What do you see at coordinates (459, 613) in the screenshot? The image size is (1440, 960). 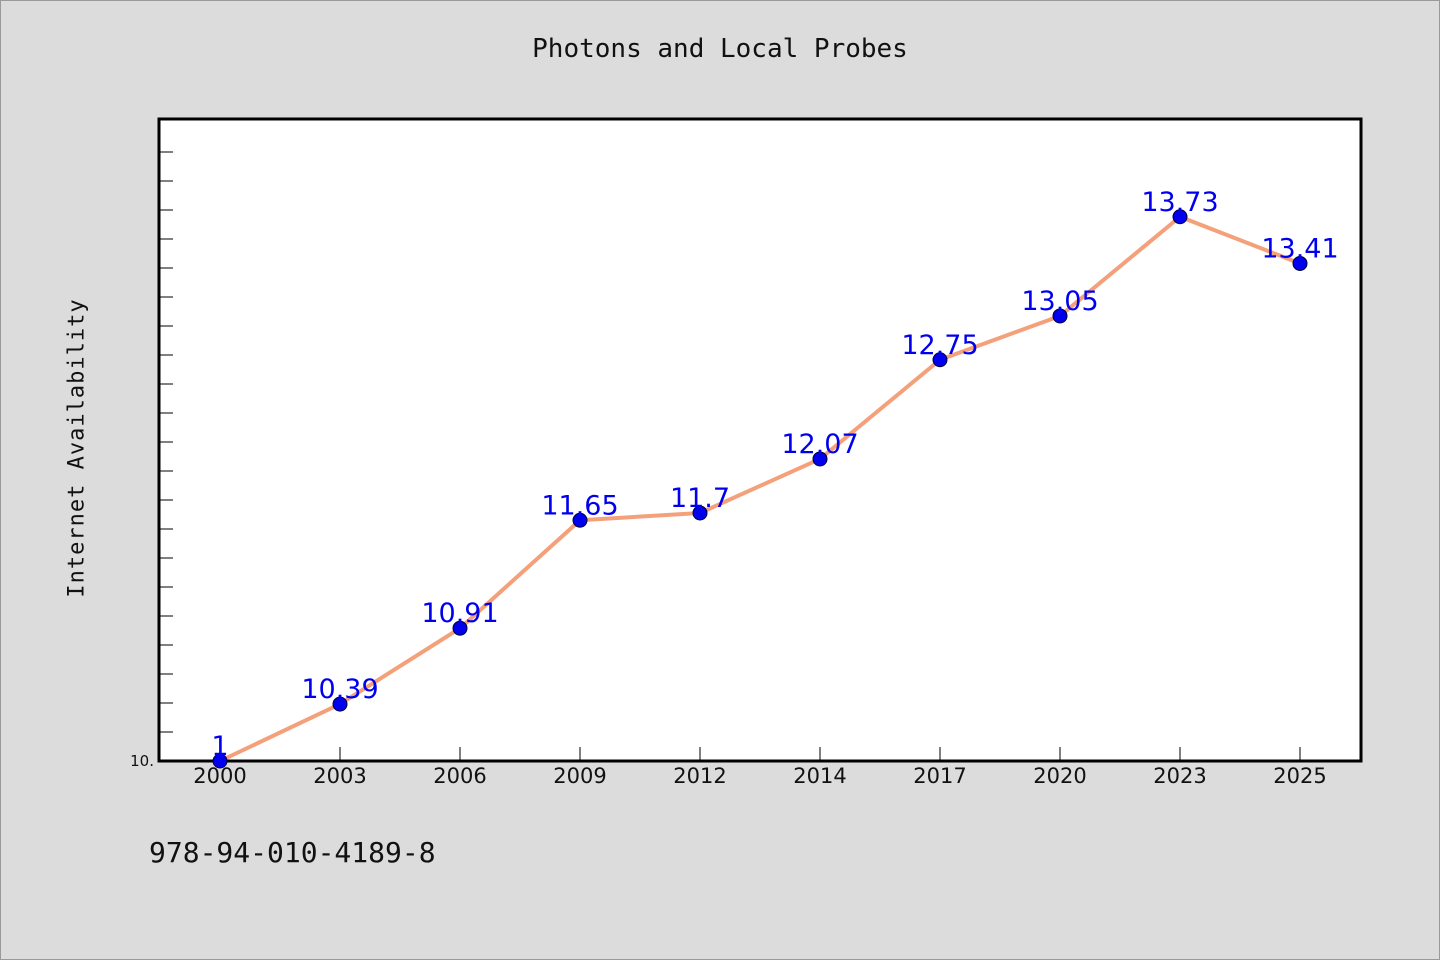 I see `data-label: 10.91` at bounding box center [459, 613].